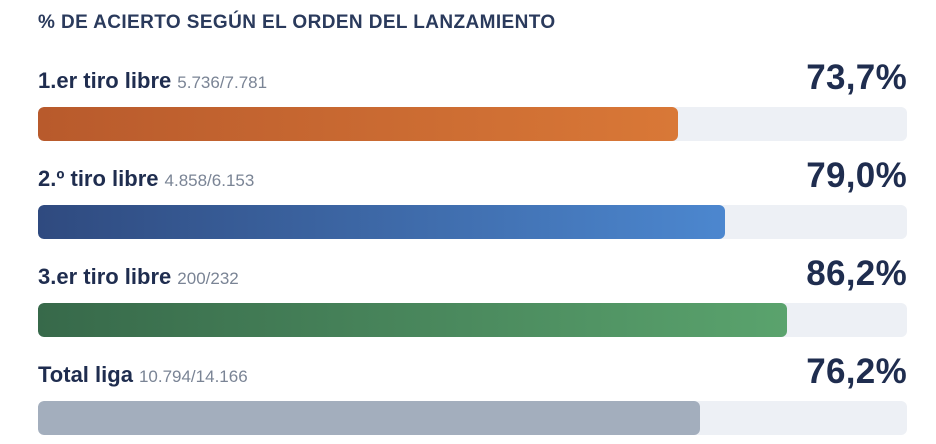  I want to click on bar-label: Total liga 10.794/14.166, so click(143, 375).